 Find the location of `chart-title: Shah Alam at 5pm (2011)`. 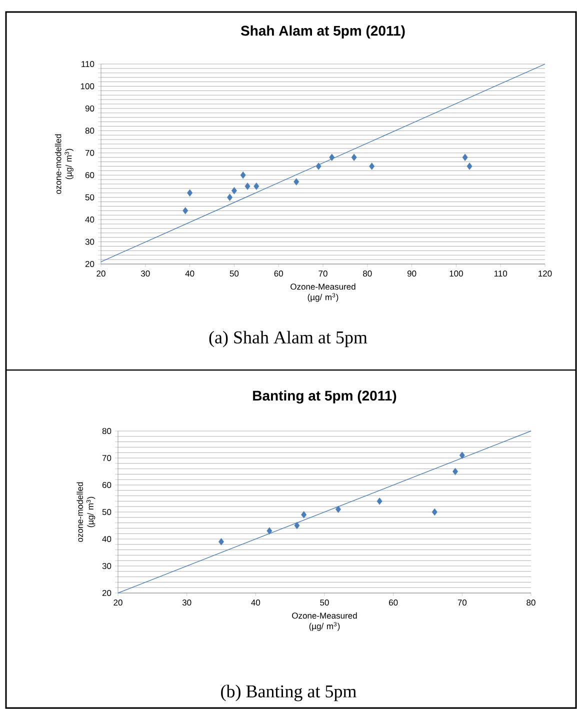

chart-title: Shah Alam at 5pm (2011) is located at coordinates (322, 31).